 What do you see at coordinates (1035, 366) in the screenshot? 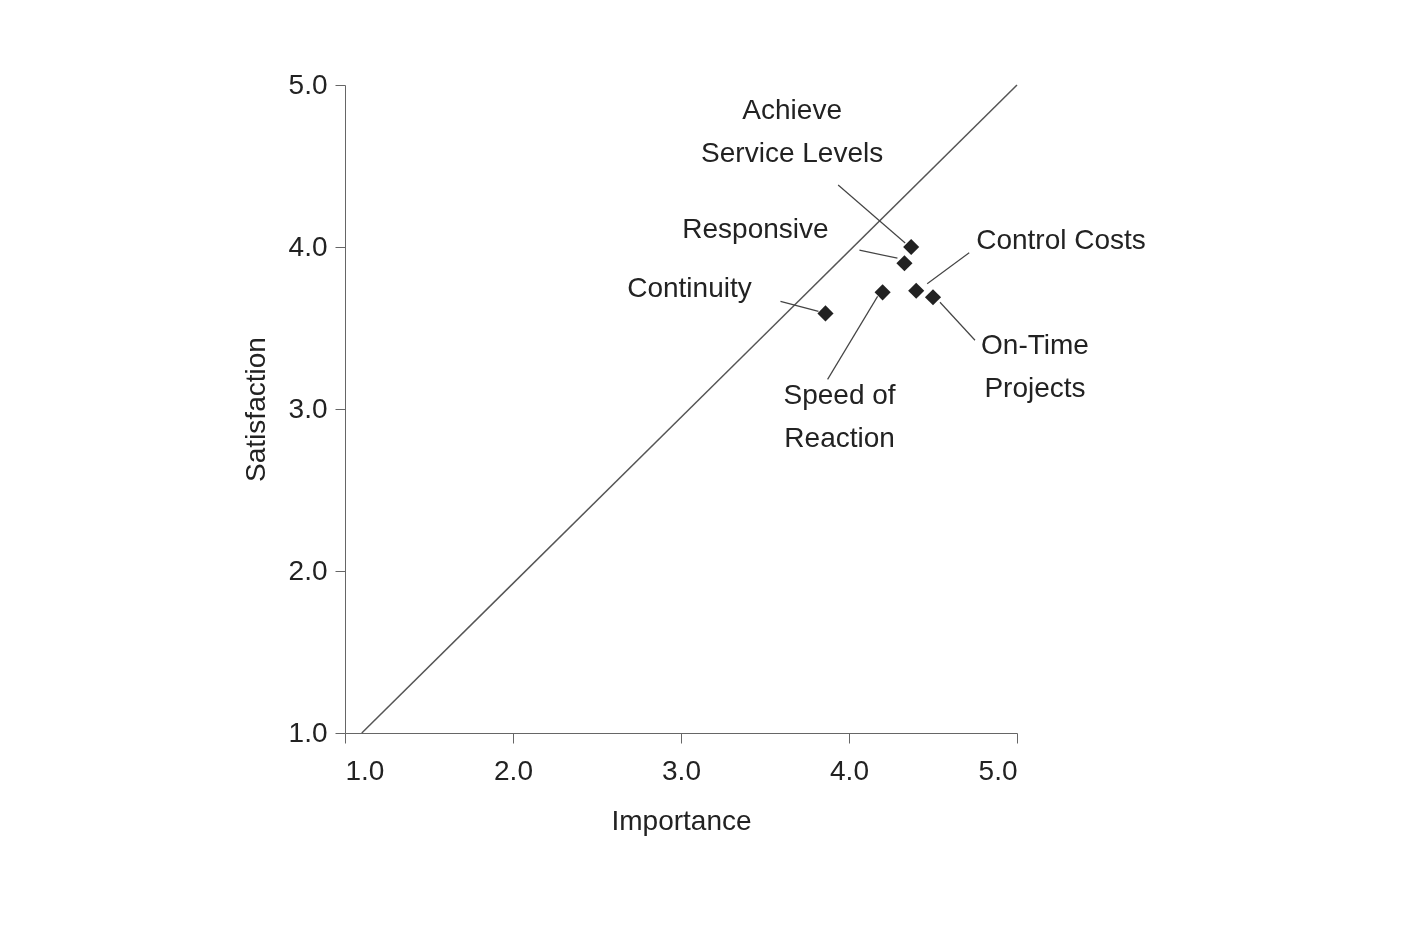
I see `annotation: On-Time Projects` at bounding box center [1035, 366].